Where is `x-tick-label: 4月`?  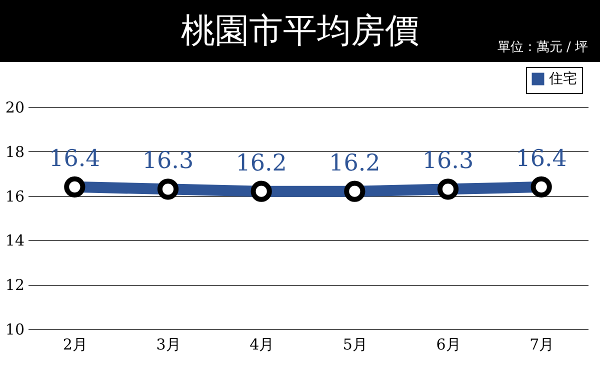 x-tick-label: 4月 is located at coordinates (262, 345).